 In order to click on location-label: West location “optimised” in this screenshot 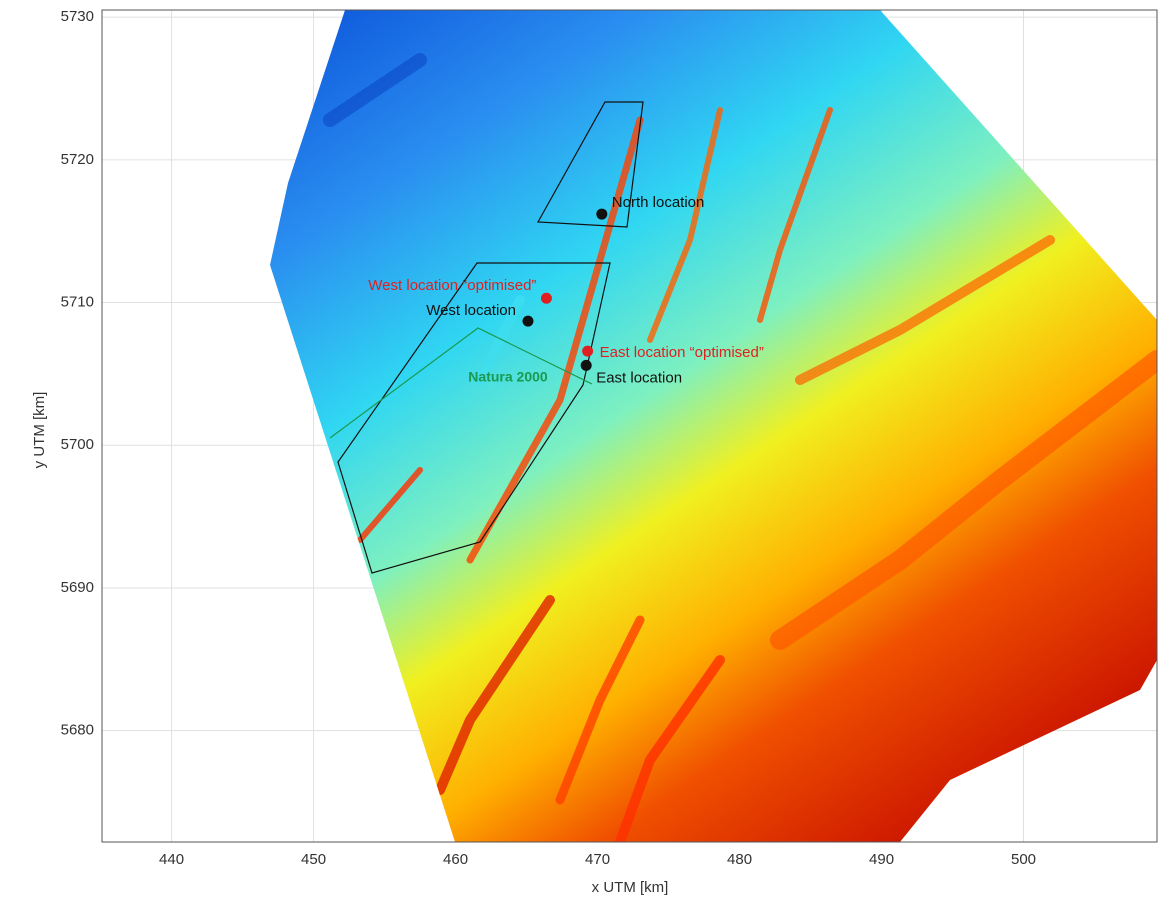, I will do `click(452, 285)`.